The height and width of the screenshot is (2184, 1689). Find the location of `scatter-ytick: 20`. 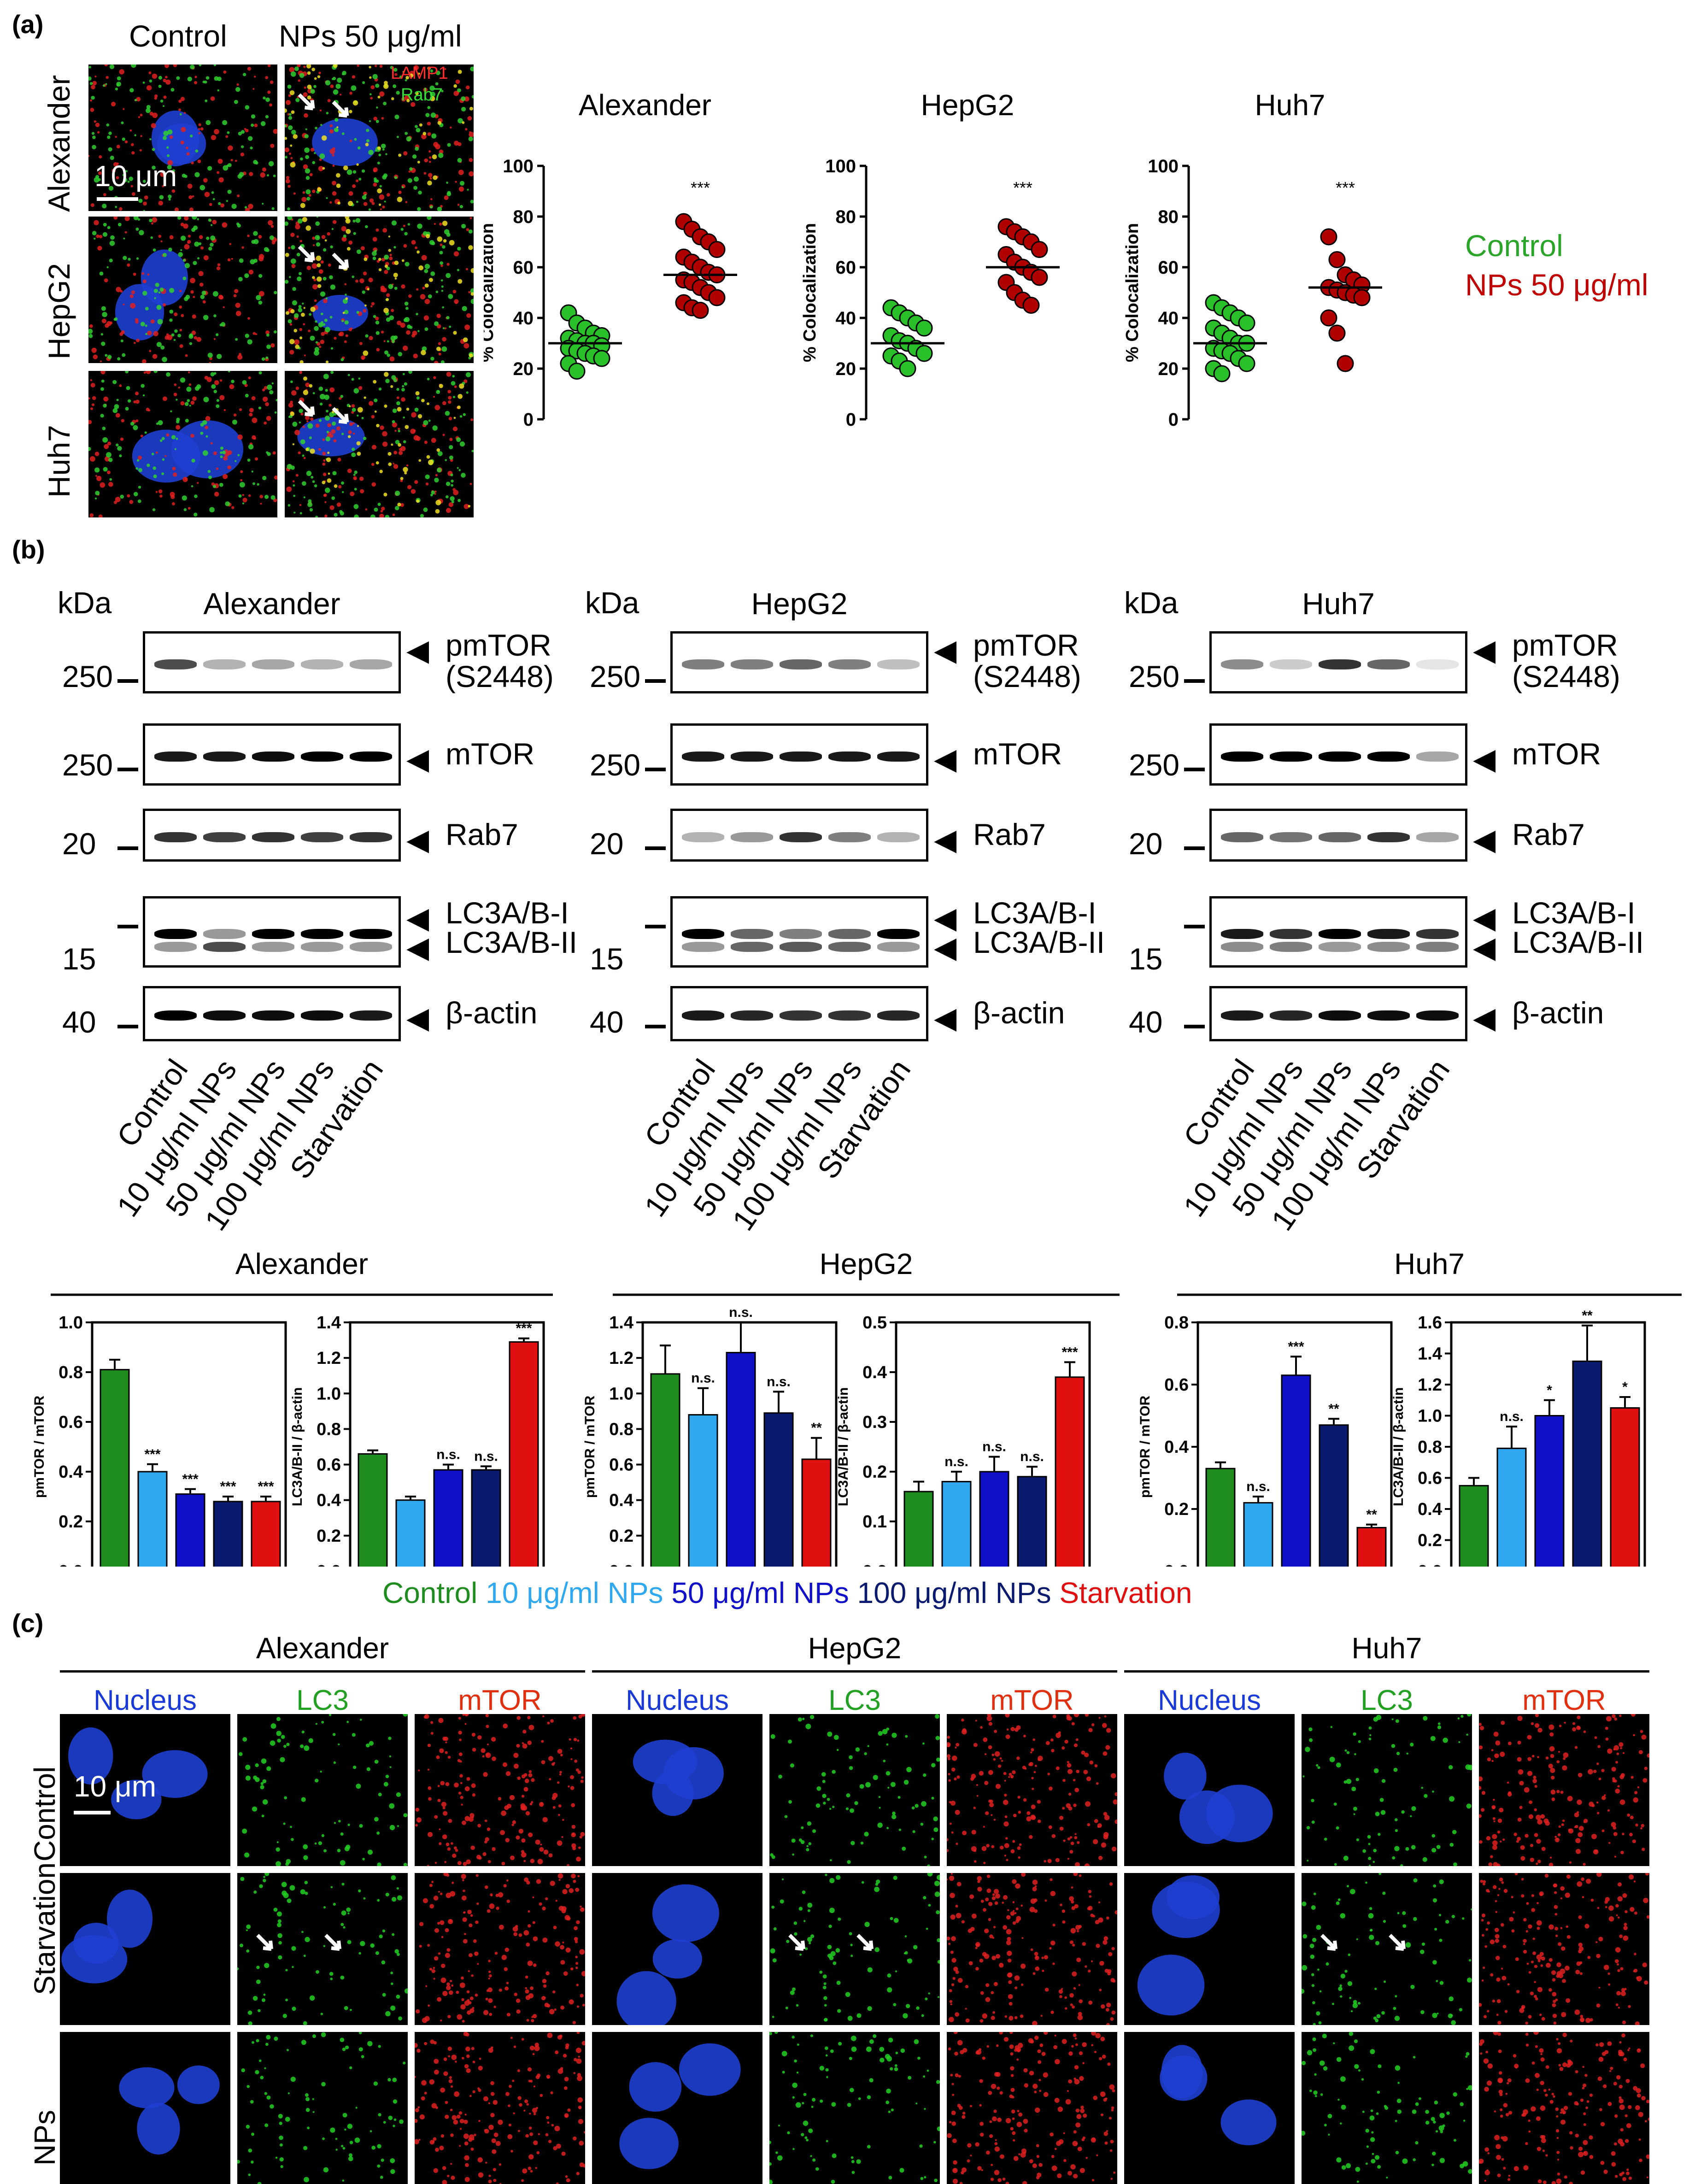

scatter-ytick: 20 is located at coordinates (523, 369).